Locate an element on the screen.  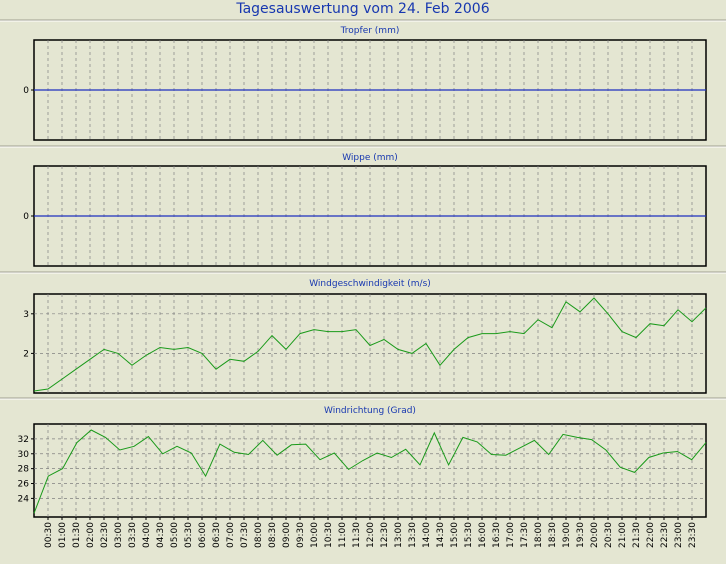
page-title: Tagesauswertung vom 24. Feb 2006 is located at coordinates (363, 9).